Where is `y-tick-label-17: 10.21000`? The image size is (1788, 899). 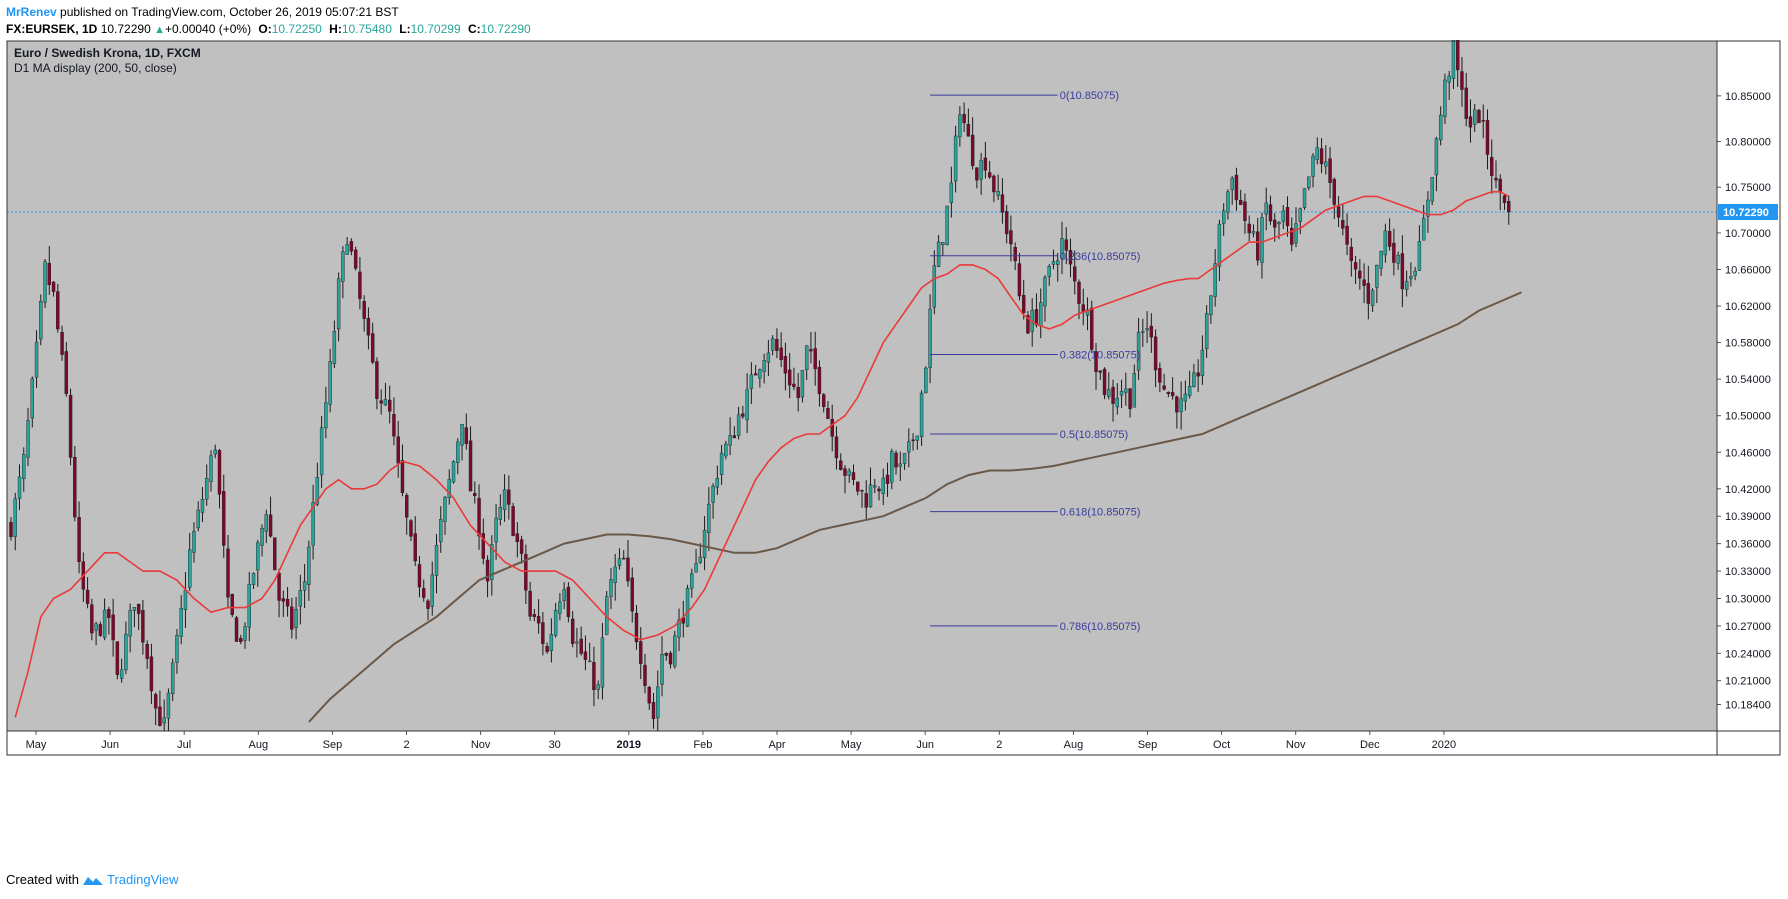 y-tick-label-17: 10.21000 is located at coordinates (1748, 682).